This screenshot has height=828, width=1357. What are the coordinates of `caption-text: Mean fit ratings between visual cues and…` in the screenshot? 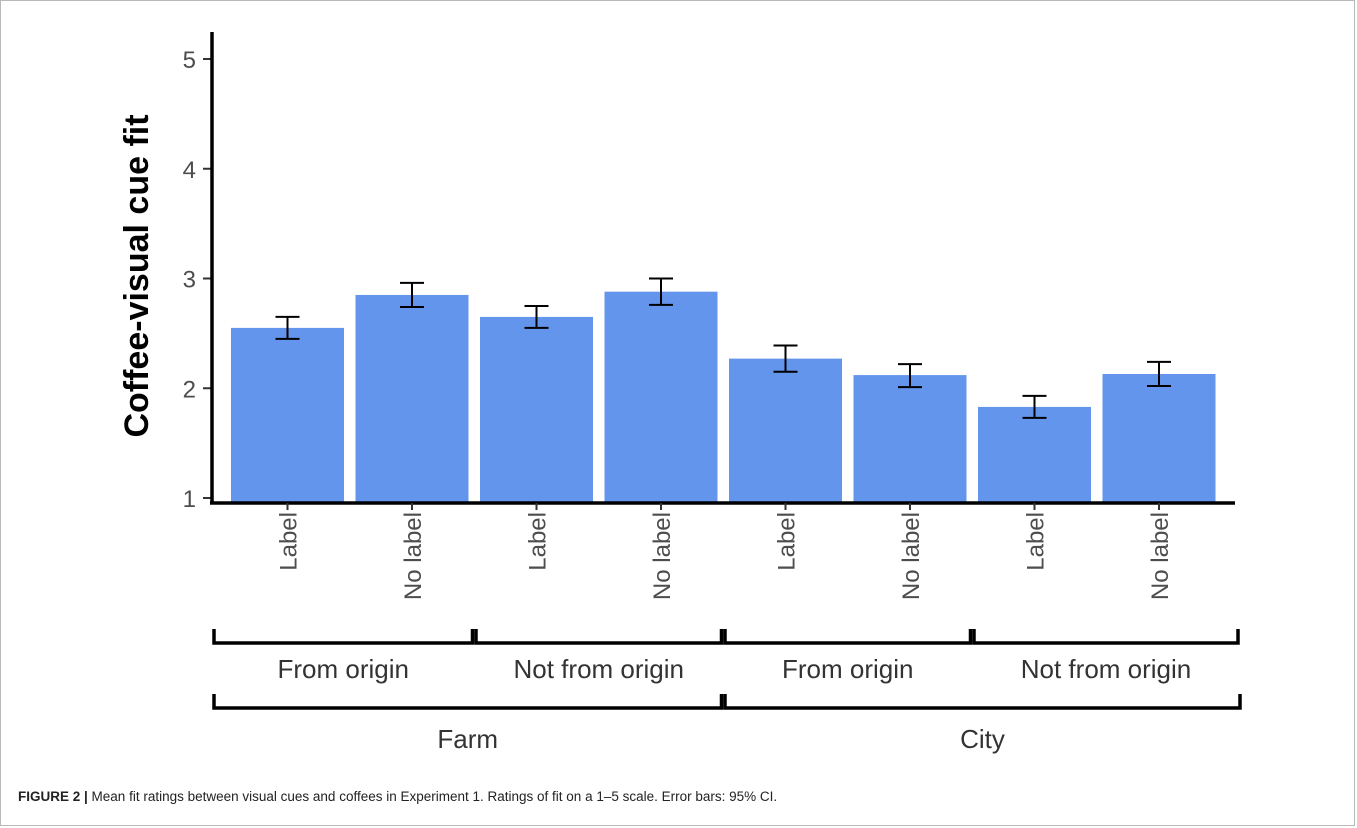 It's located at (432, 796).